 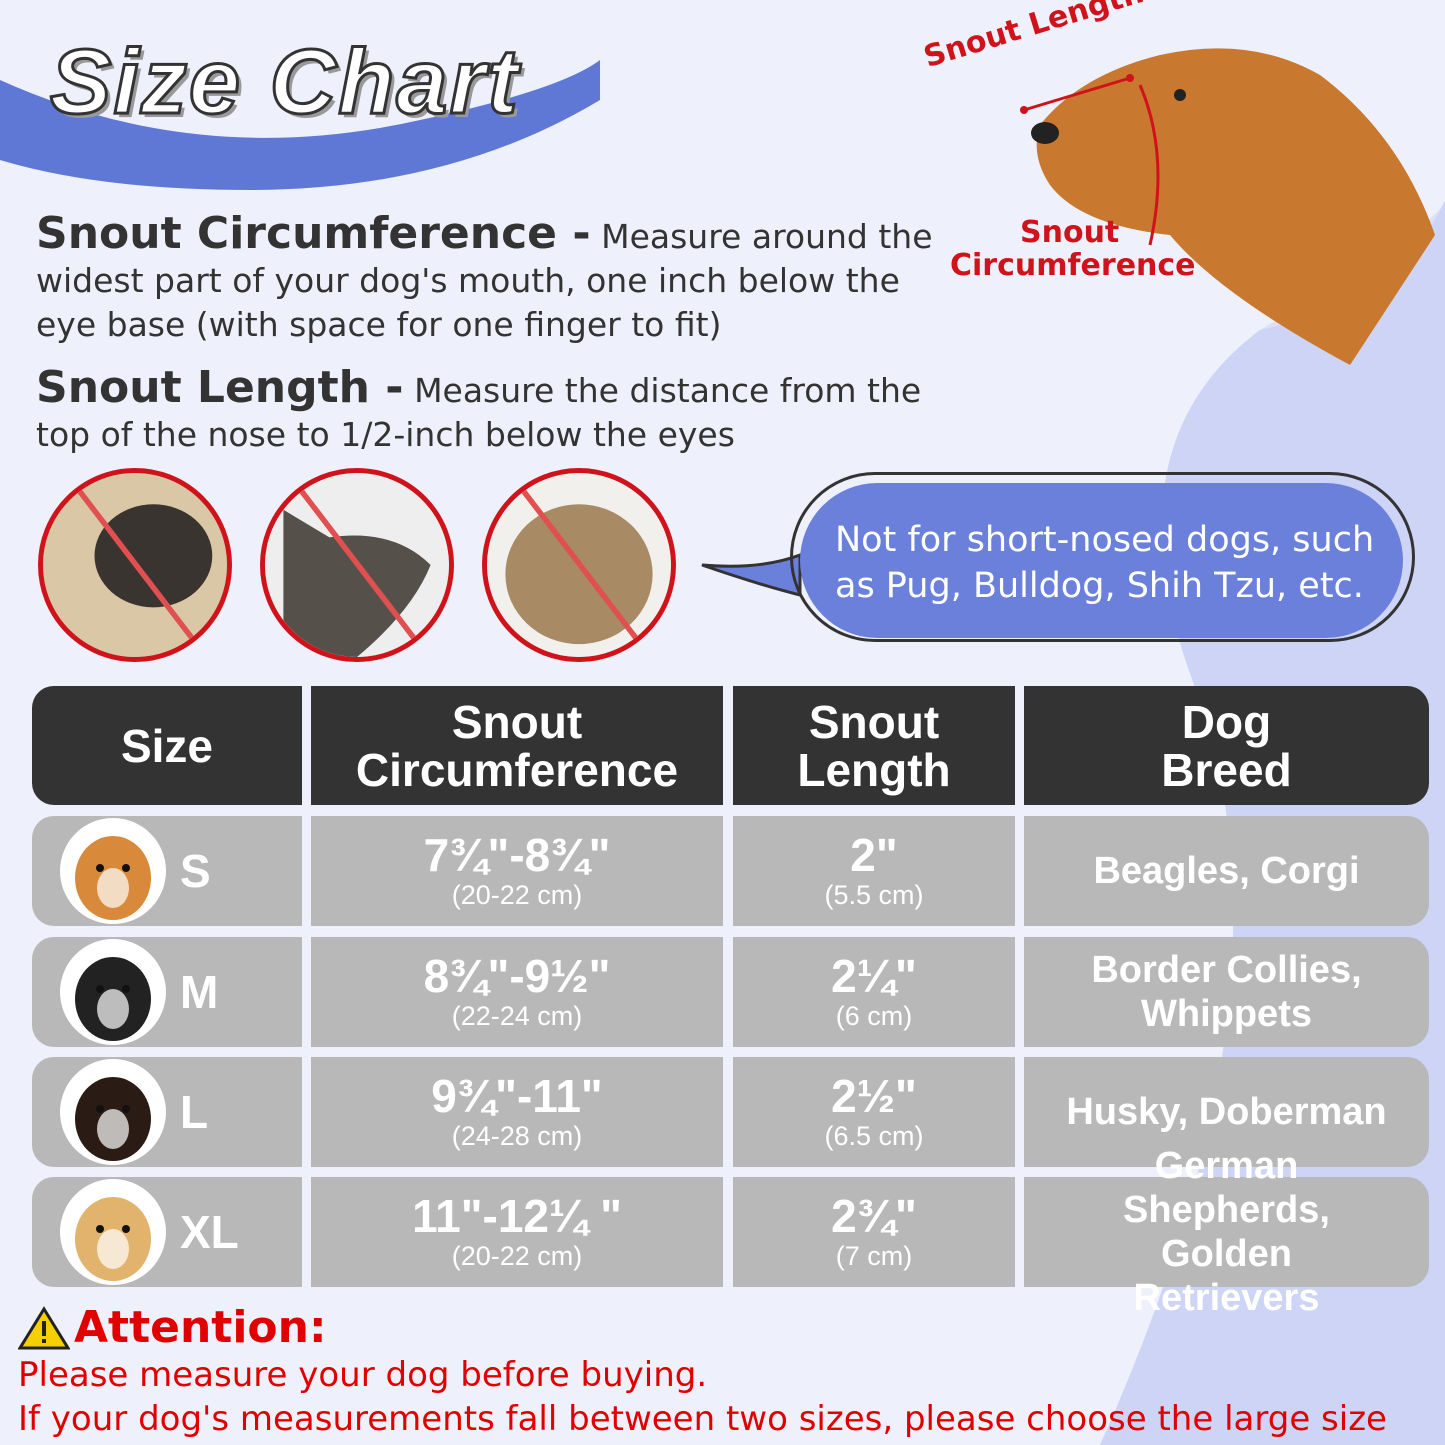 What do you see at coordinates (1073, 265) in the screenshot?
I see `snout-circumference-label: Circumference` at bounding box center [1073, 265].